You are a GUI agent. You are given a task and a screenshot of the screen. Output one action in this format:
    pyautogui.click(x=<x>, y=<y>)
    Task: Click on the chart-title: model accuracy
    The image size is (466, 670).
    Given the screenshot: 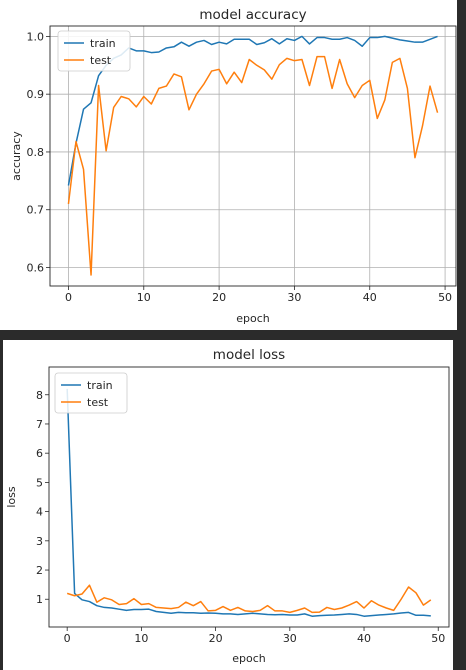 What is the action you would take?
    pyautogui.click(x=252, y=15)
    